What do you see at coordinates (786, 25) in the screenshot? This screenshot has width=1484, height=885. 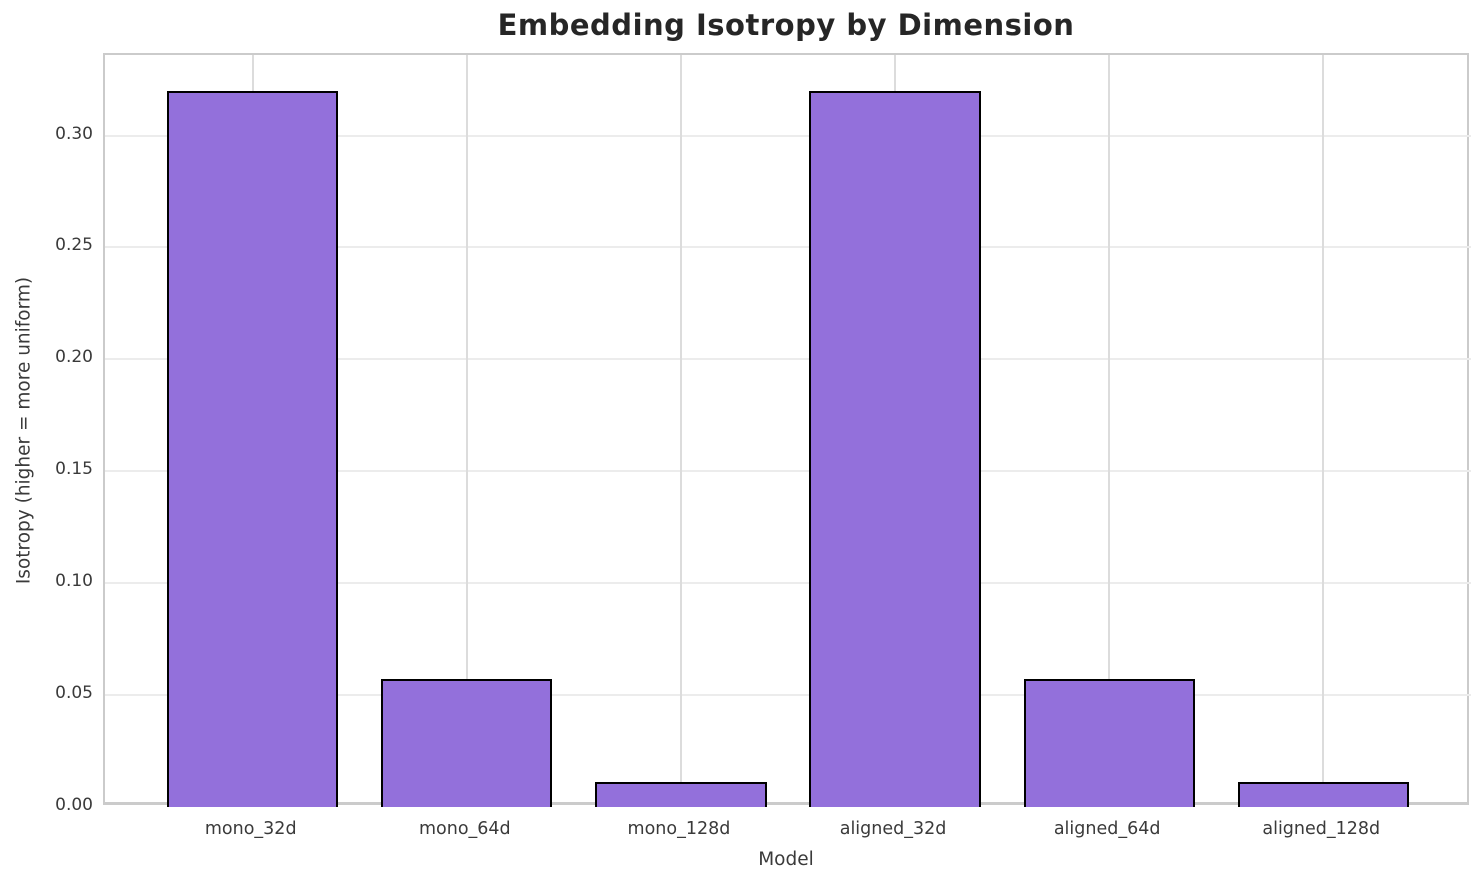 I see `chart-title: Embedding Isotropy by Dimension` at bounding box center [786, 25].